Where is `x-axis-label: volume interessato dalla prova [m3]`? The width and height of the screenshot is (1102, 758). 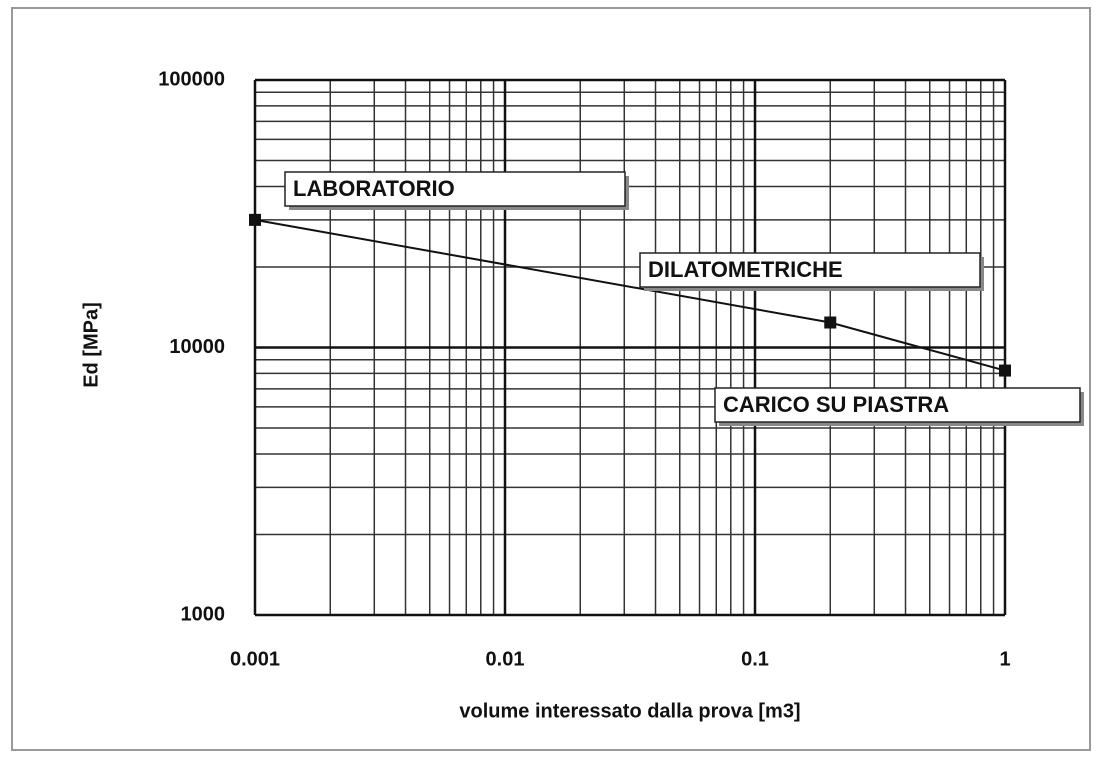
x-axis-label: volume interessato dalla prova [m3] is located at coordinates (629, 711).